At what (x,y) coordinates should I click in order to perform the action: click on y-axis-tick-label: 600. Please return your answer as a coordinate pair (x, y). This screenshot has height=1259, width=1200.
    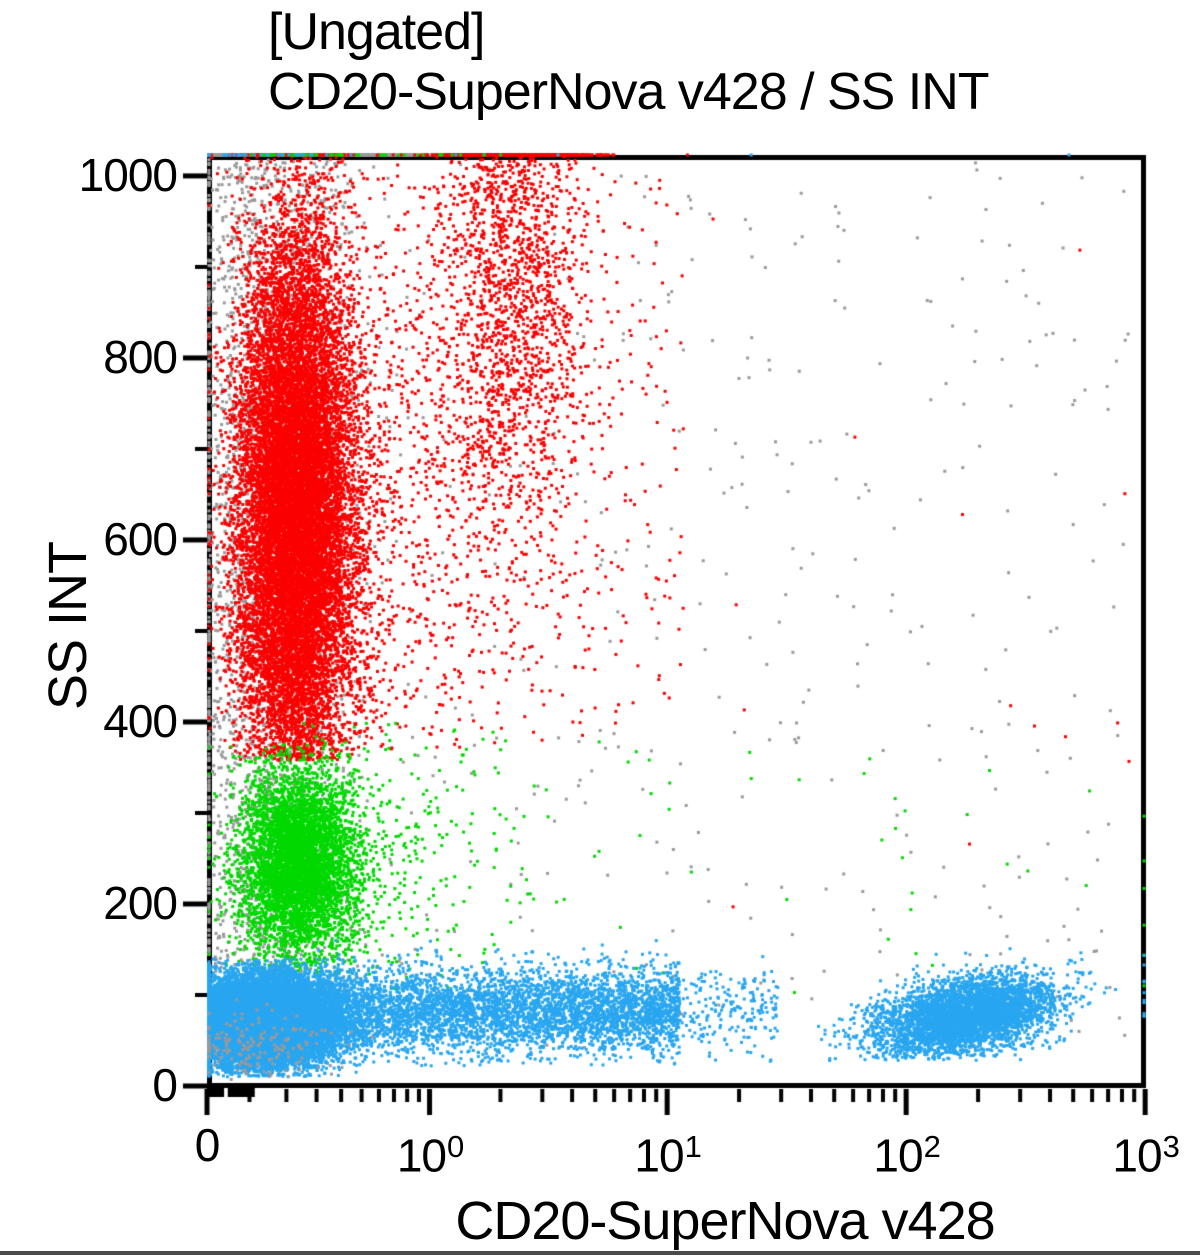
    Looking at the image, I should click on (140, 538).